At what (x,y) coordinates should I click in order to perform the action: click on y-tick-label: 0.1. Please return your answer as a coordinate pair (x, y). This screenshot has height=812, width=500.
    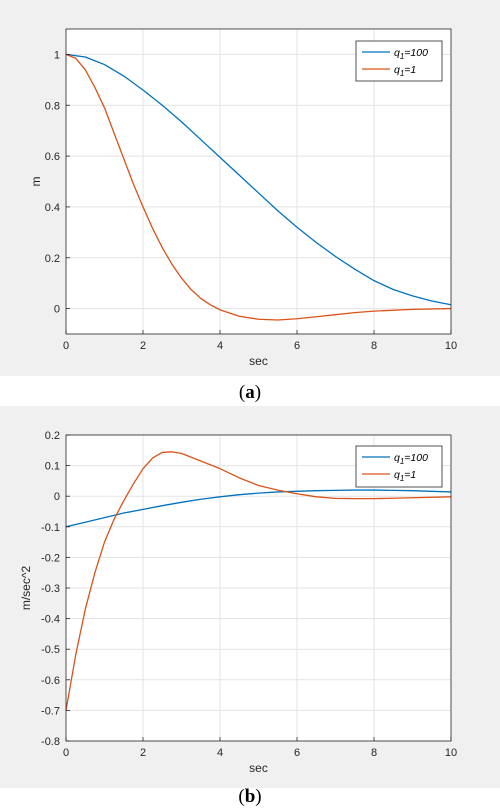
    Looking at the image, I should click on (52, 467).